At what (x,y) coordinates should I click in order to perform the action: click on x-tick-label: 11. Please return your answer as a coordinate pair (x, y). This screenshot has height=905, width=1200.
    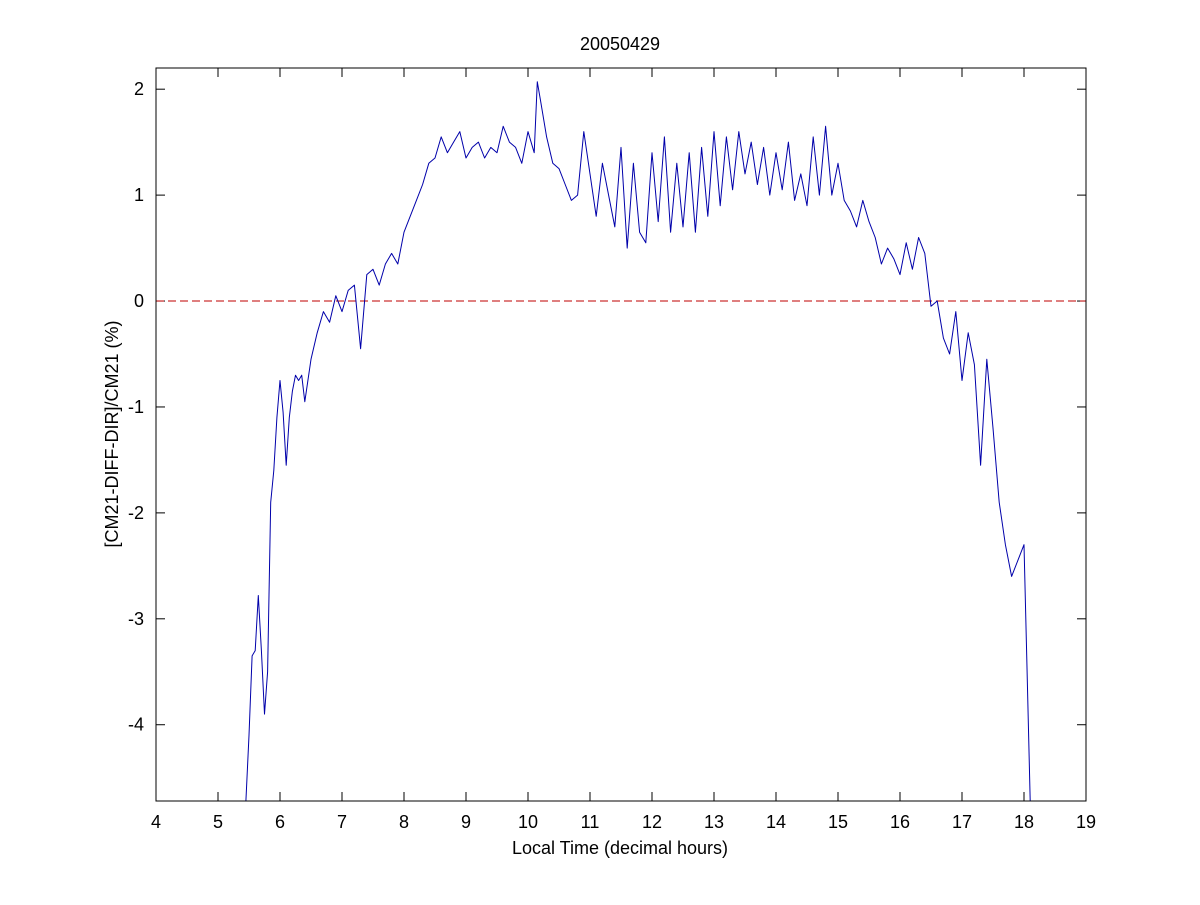
    Looking at the image, I should click on (590, 822).